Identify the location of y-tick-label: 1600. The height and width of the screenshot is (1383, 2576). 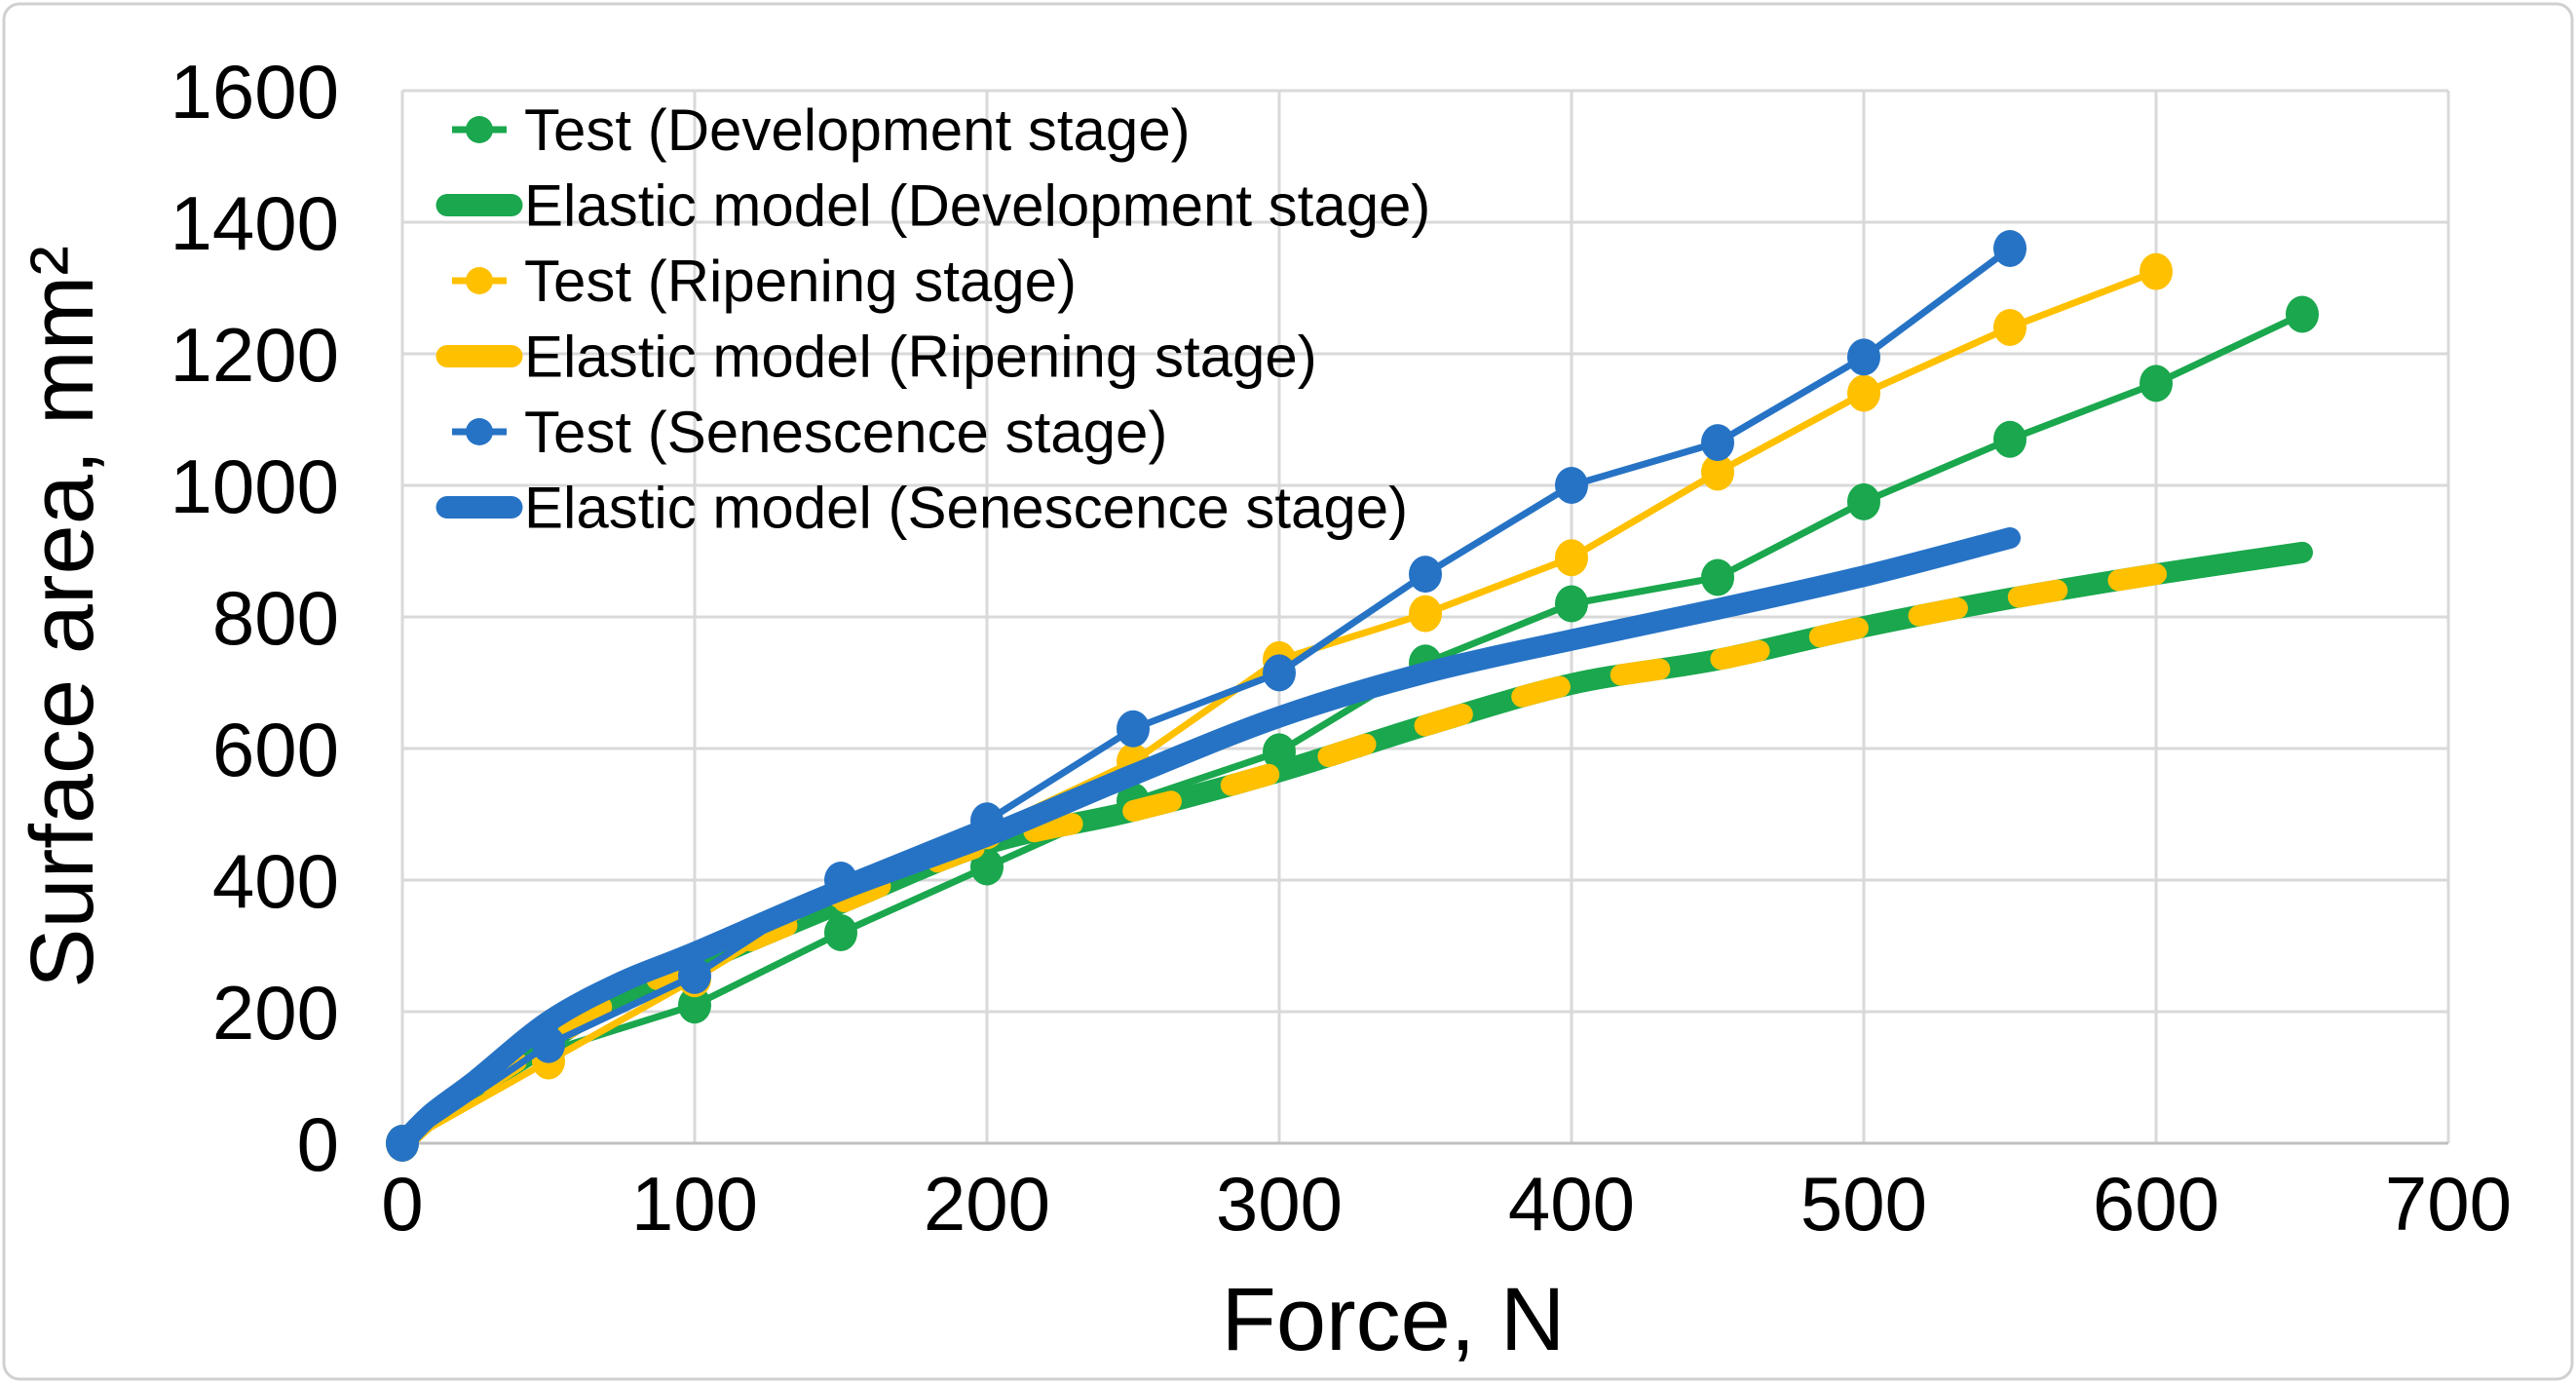
(254, 91).